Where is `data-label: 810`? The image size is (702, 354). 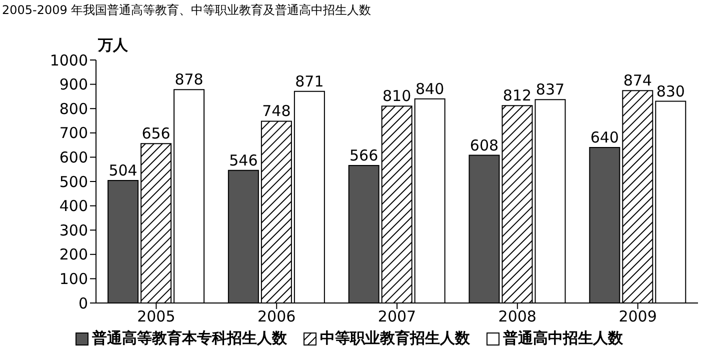 data-label: 810 is located at coordinates (397, 96).